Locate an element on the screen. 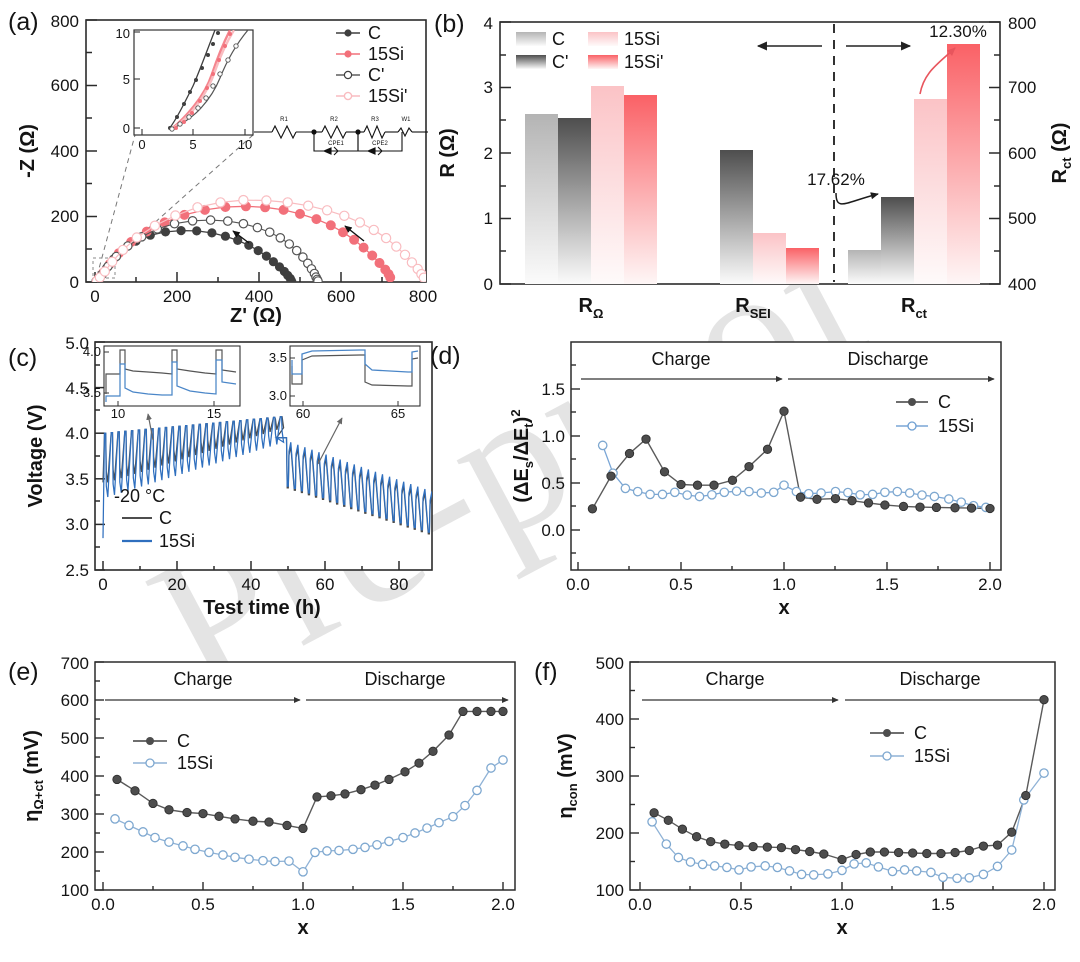 The width and height of the screenshot is (1080, 962). bar-Rsei-Cp is located at coordinates (736, 217).